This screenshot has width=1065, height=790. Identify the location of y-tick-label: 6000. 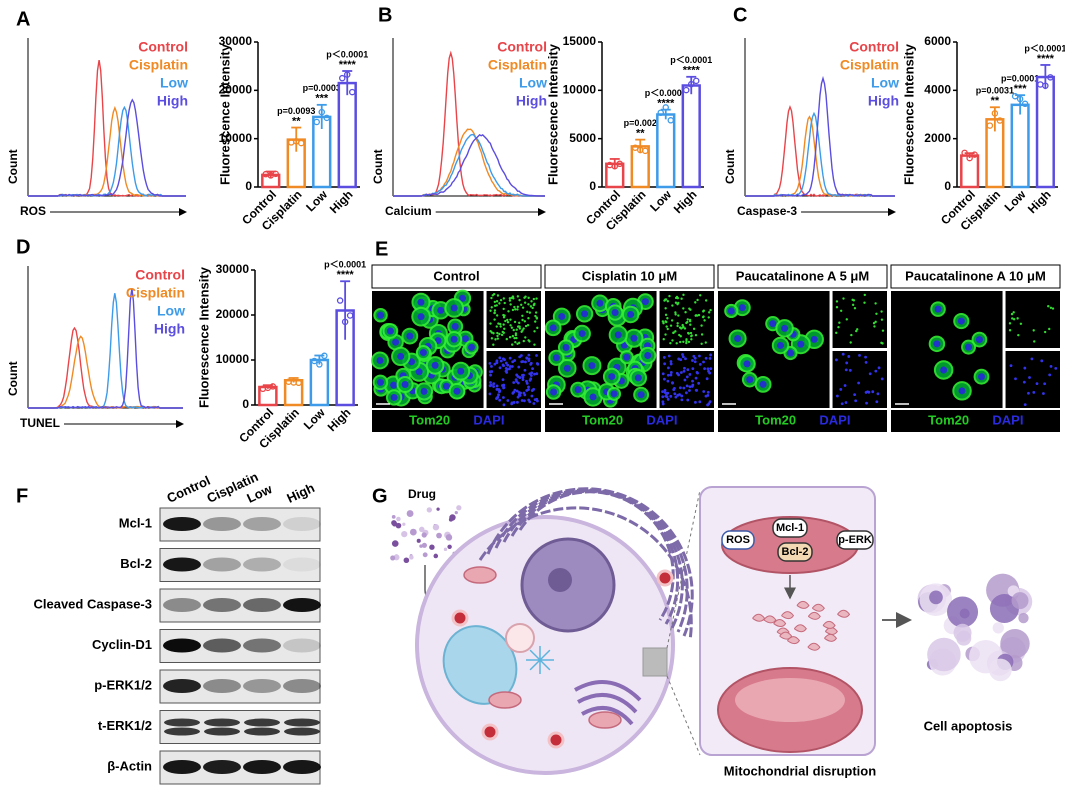
(937, 41).